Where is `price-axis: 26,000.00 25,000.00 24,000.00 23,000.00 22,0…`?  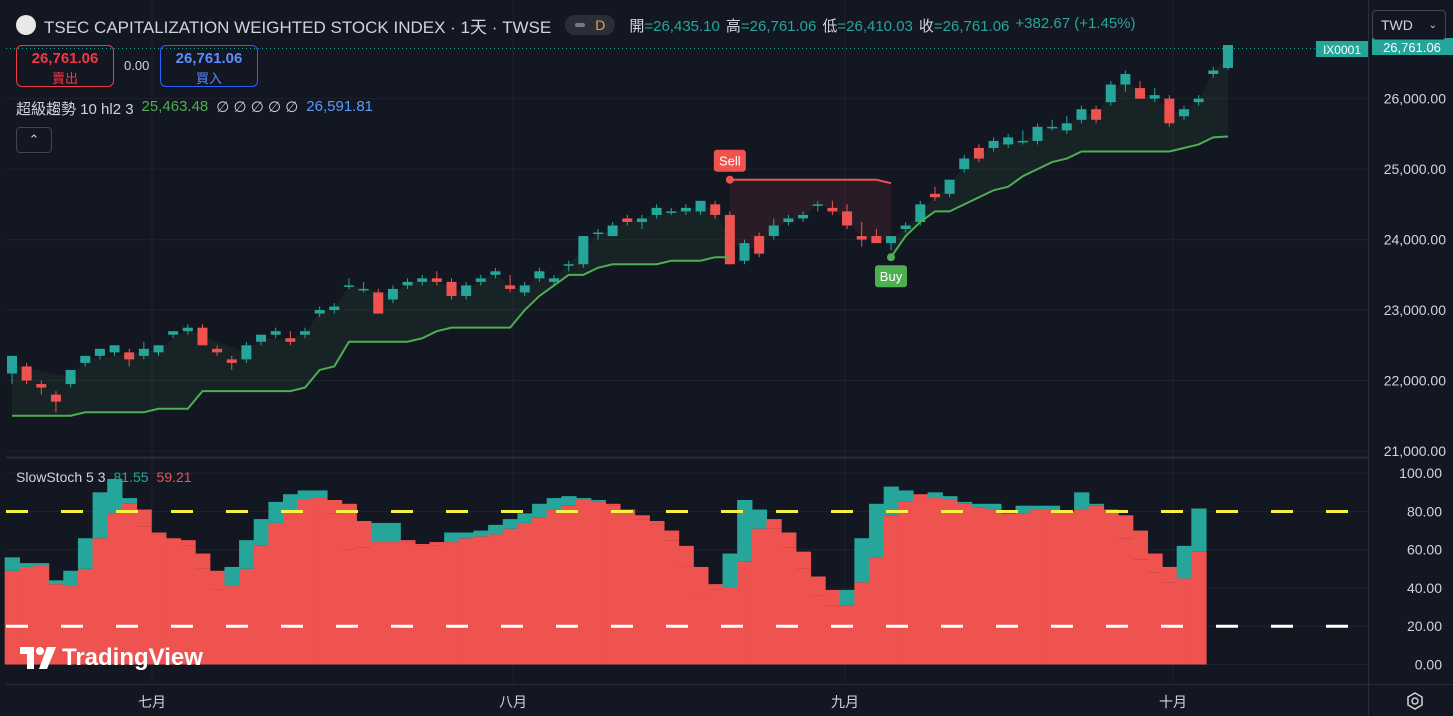
price-axis: 26,000.00 25,000.00 24,000.00 23,000.00 22,0… is located at coordinates (1415, 382).